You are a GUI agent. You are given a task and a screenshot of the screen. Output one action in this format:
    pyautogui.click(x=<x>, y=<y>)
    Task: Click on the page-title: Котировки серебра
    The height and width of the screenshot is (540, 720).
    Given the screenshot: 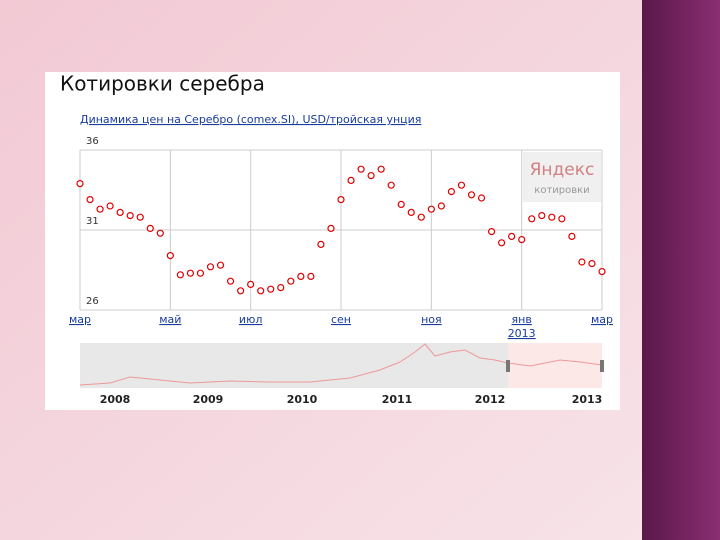 What is the action you would take?
    pyautogui.click(x=162, y=84)
    